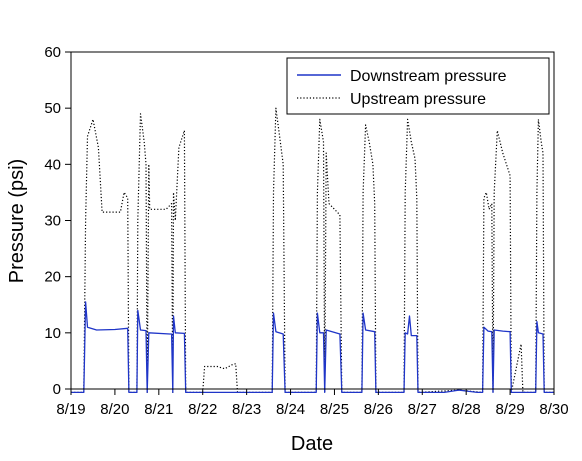 This screenshot has width=582, height=461. I want to click on y-tick-label: 50, so click(52, 108).